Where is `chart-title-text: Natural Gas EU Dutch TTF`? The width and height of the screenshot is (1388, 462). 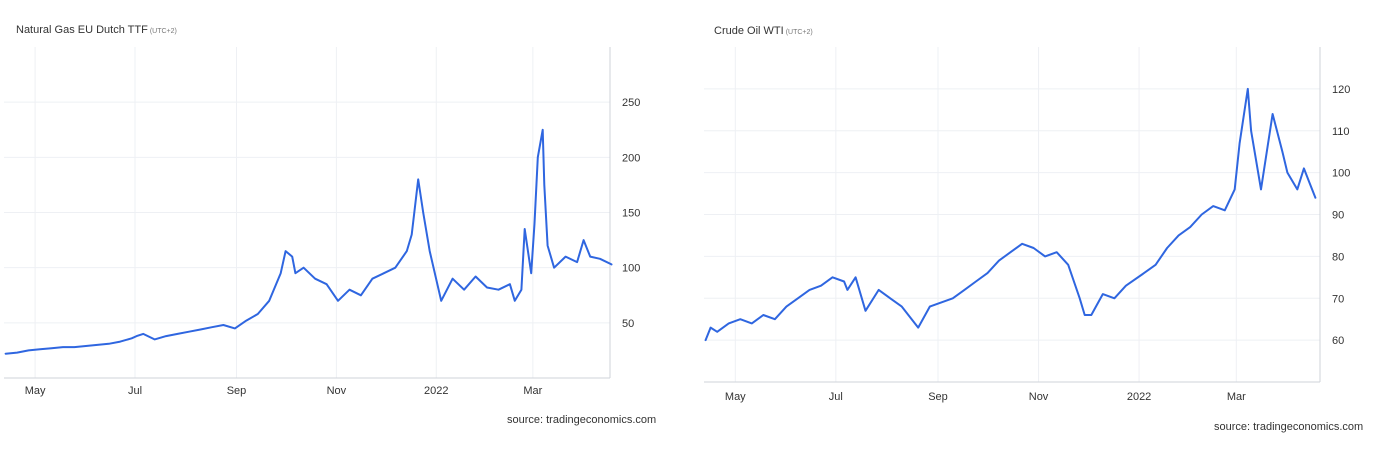
chart-title-text: Natural Gas EU Dutch TTF is located at coordinates (82, 30).